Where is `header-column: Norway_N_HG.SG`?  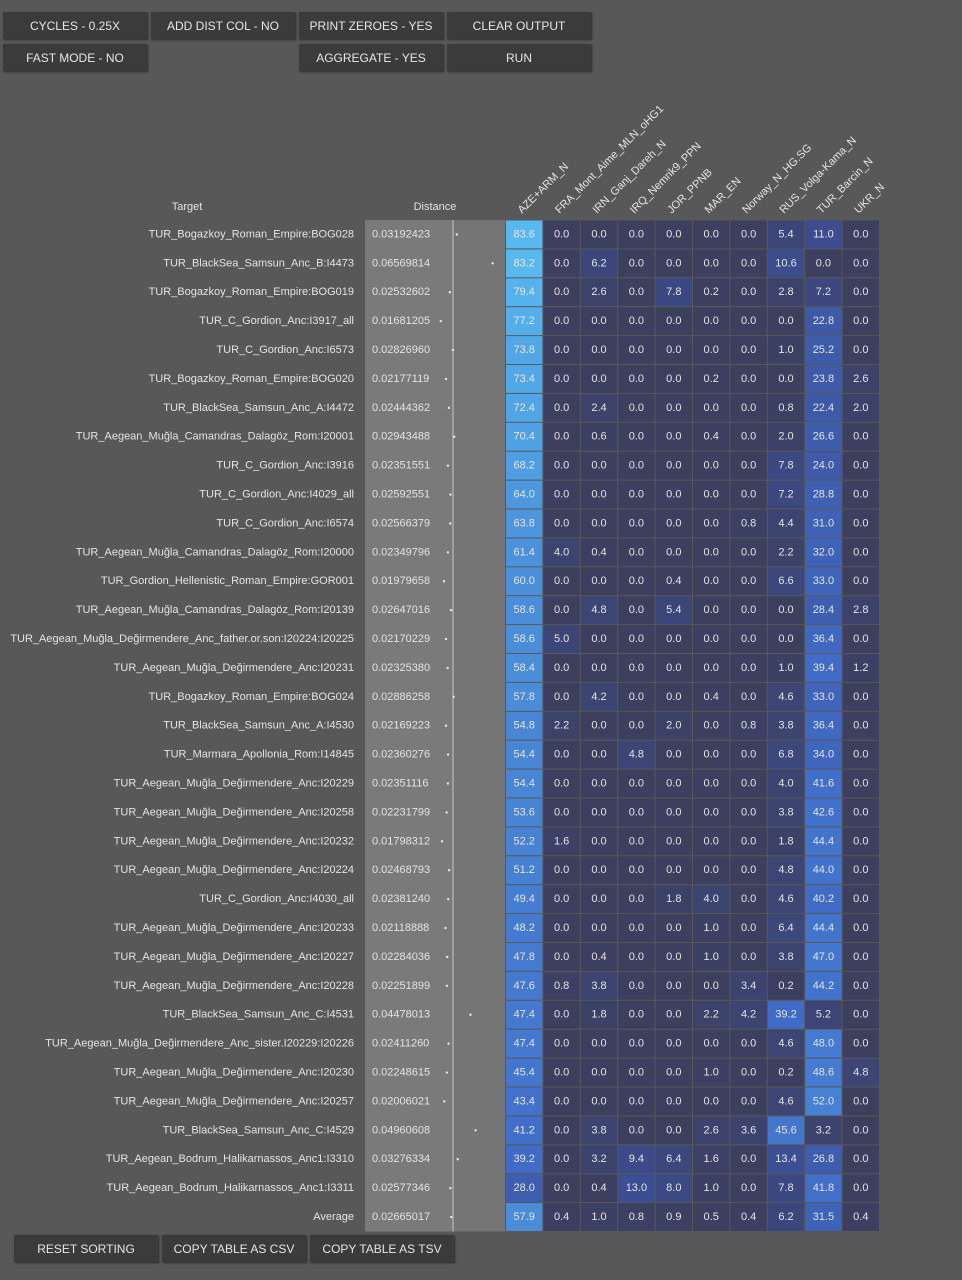
header-column: Norway_N_HG.SG is located at coordinates (777, 179).